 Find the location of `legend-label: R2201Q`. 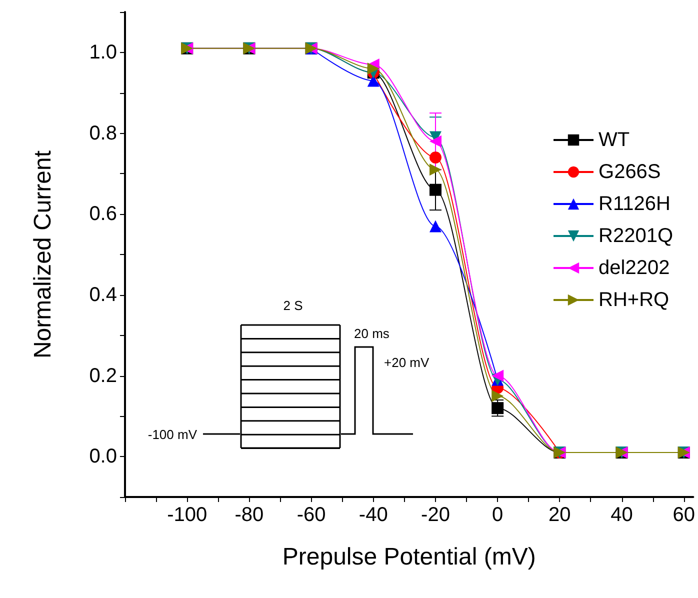

legend-label: R2201Q is located at coordinates (636, 236).